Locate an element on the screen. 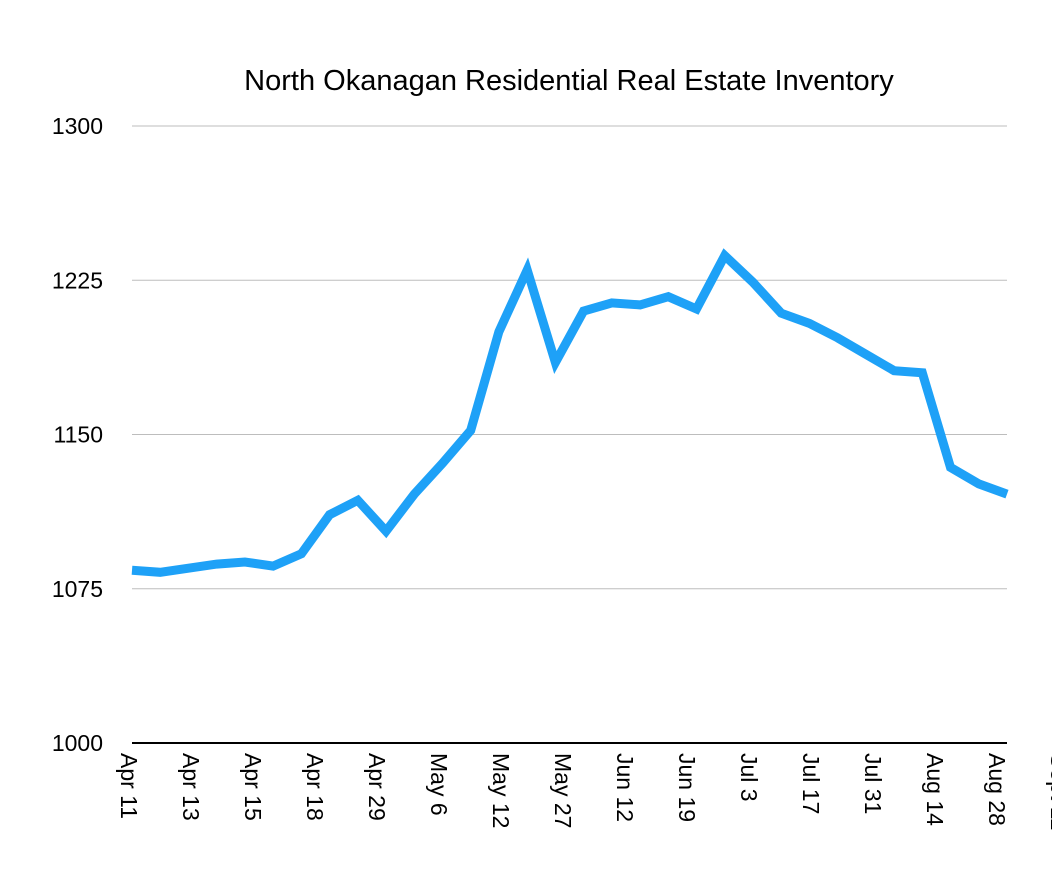 The height and width of the screenshot is (890, 1052). x-tick-label: May 12 is located at coordinates (501, 790).